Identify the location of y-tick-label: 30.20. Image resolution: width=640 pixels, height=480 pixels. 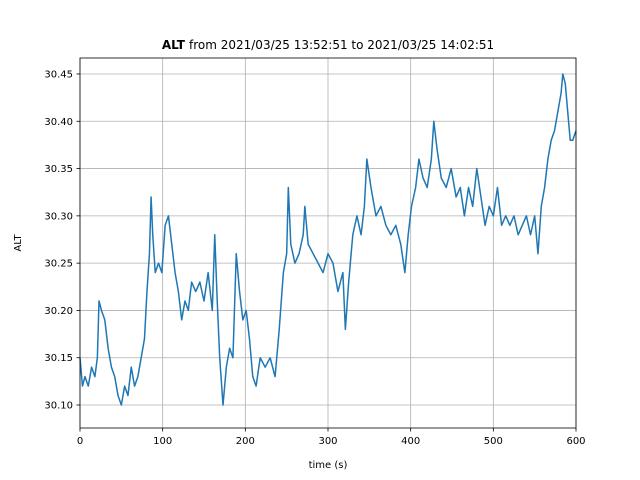
(58, 311).